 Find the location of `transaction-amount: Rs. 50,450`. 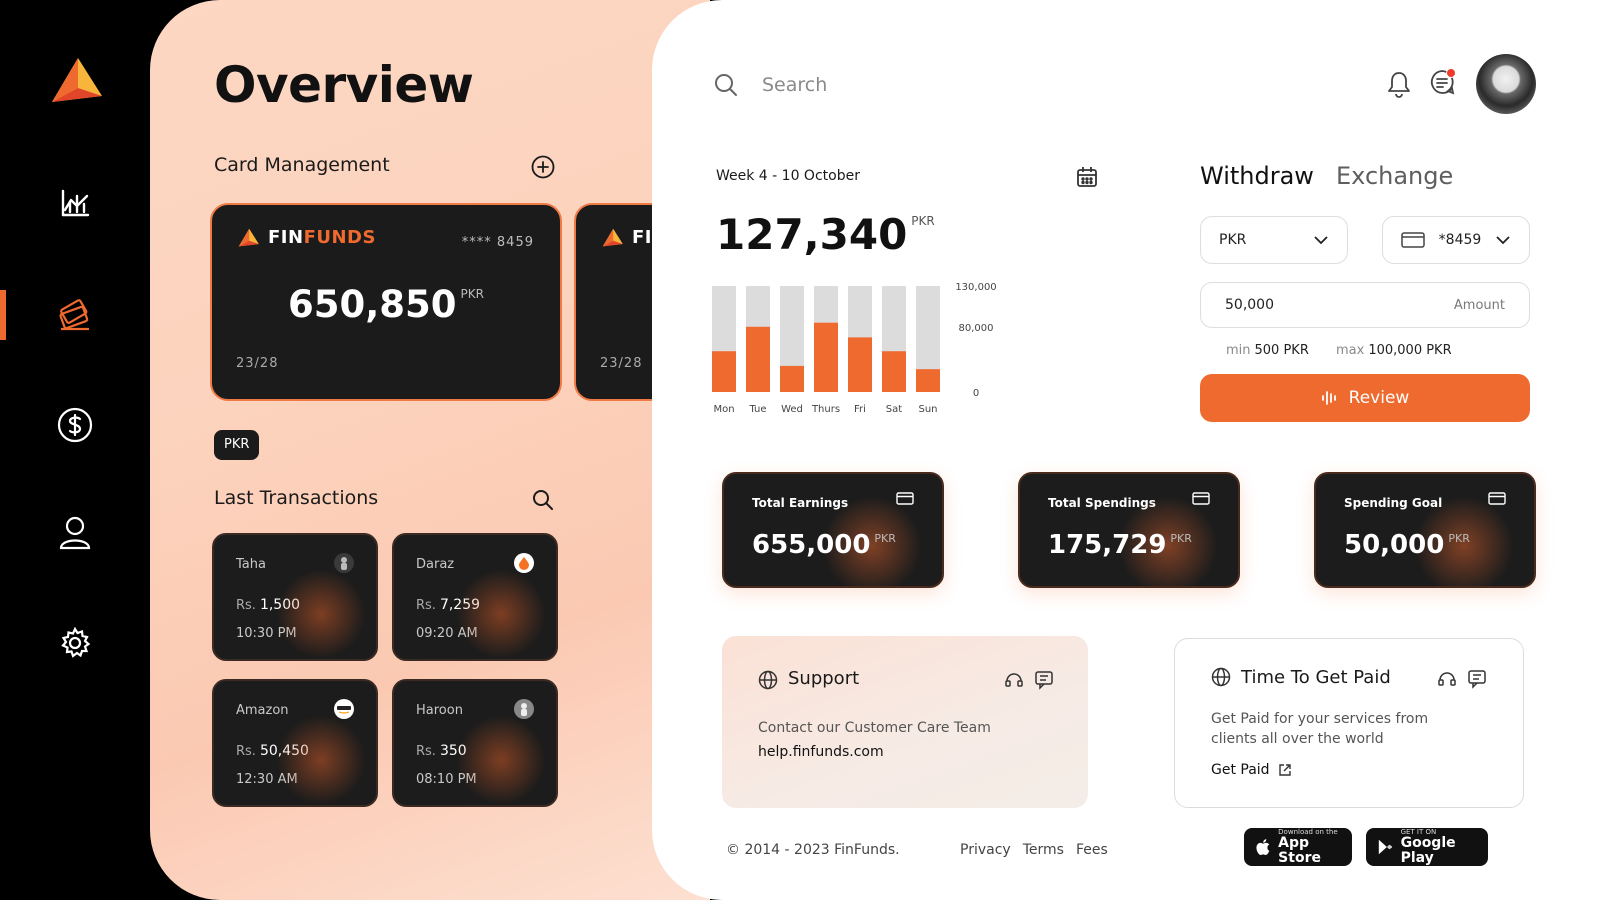

transaction-amount: Rs. 50,450 is located at coordinates (272, 751).